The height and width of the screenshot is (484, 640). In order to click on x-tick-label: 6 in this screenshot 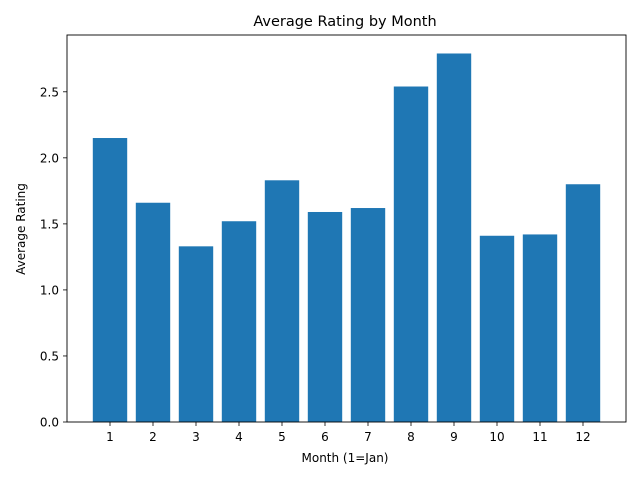, I will do `click(325, 437)`.